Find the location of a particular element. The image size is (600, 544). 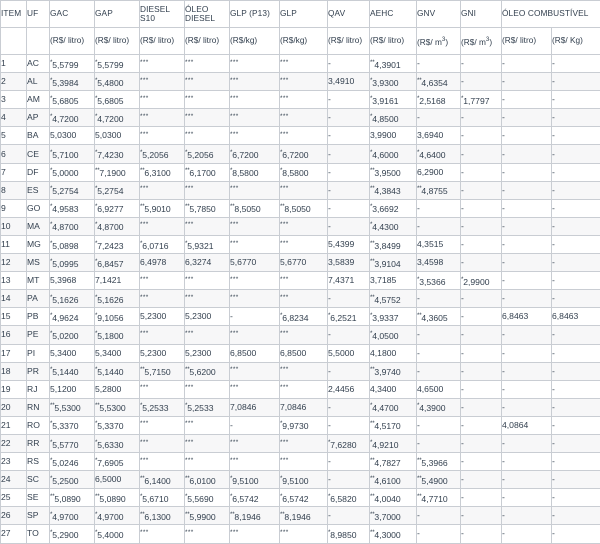

cell-gap: 5,0300 is located at coordinates (117, 136).